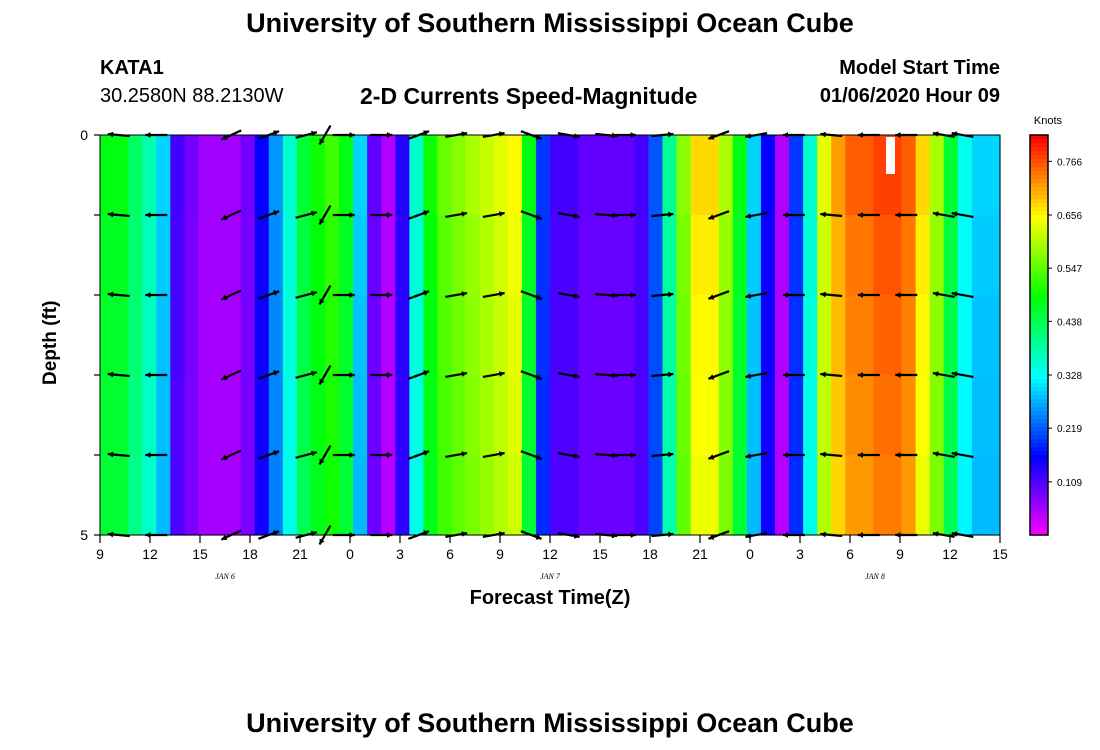  What do you see at coordinates (1069, 216) in the screenshot?
I see `colorbar-tick-label: 0.656` at bounding box center [1069, 216].